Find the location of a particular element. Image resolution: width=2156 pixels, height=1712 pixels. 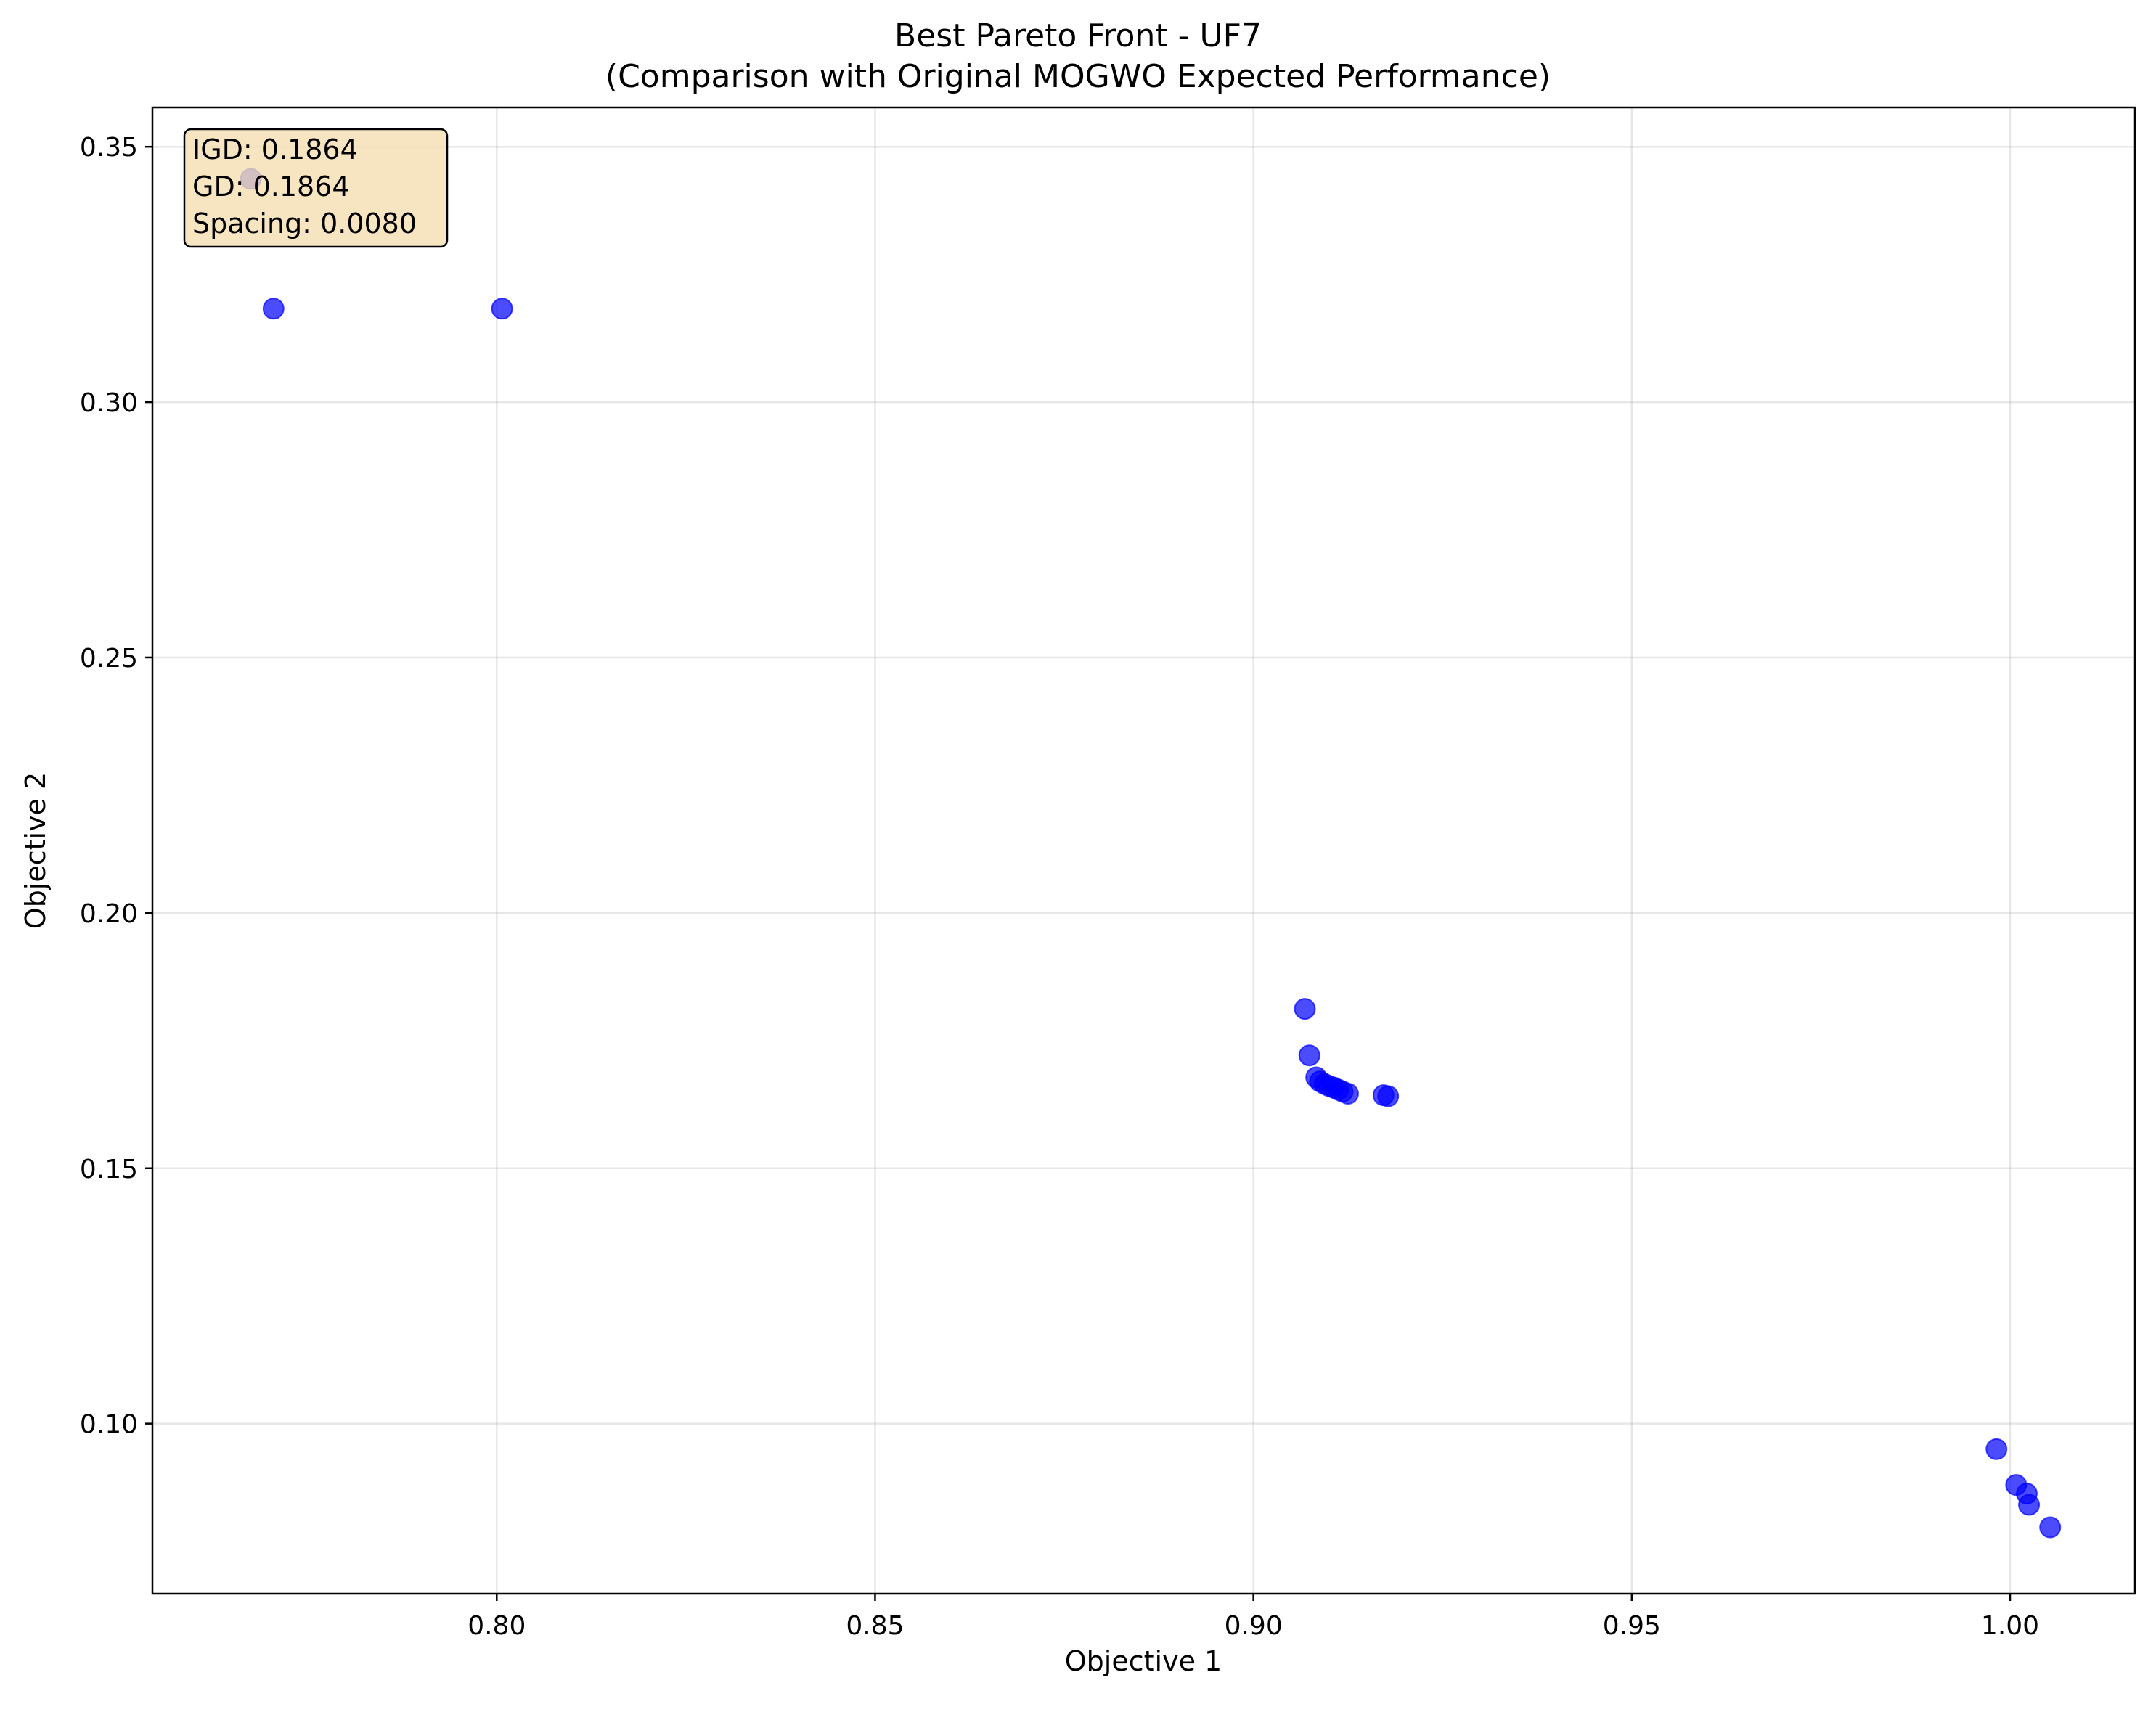

y-tick-label: 0.10 is located at coordinates (109, 1425).